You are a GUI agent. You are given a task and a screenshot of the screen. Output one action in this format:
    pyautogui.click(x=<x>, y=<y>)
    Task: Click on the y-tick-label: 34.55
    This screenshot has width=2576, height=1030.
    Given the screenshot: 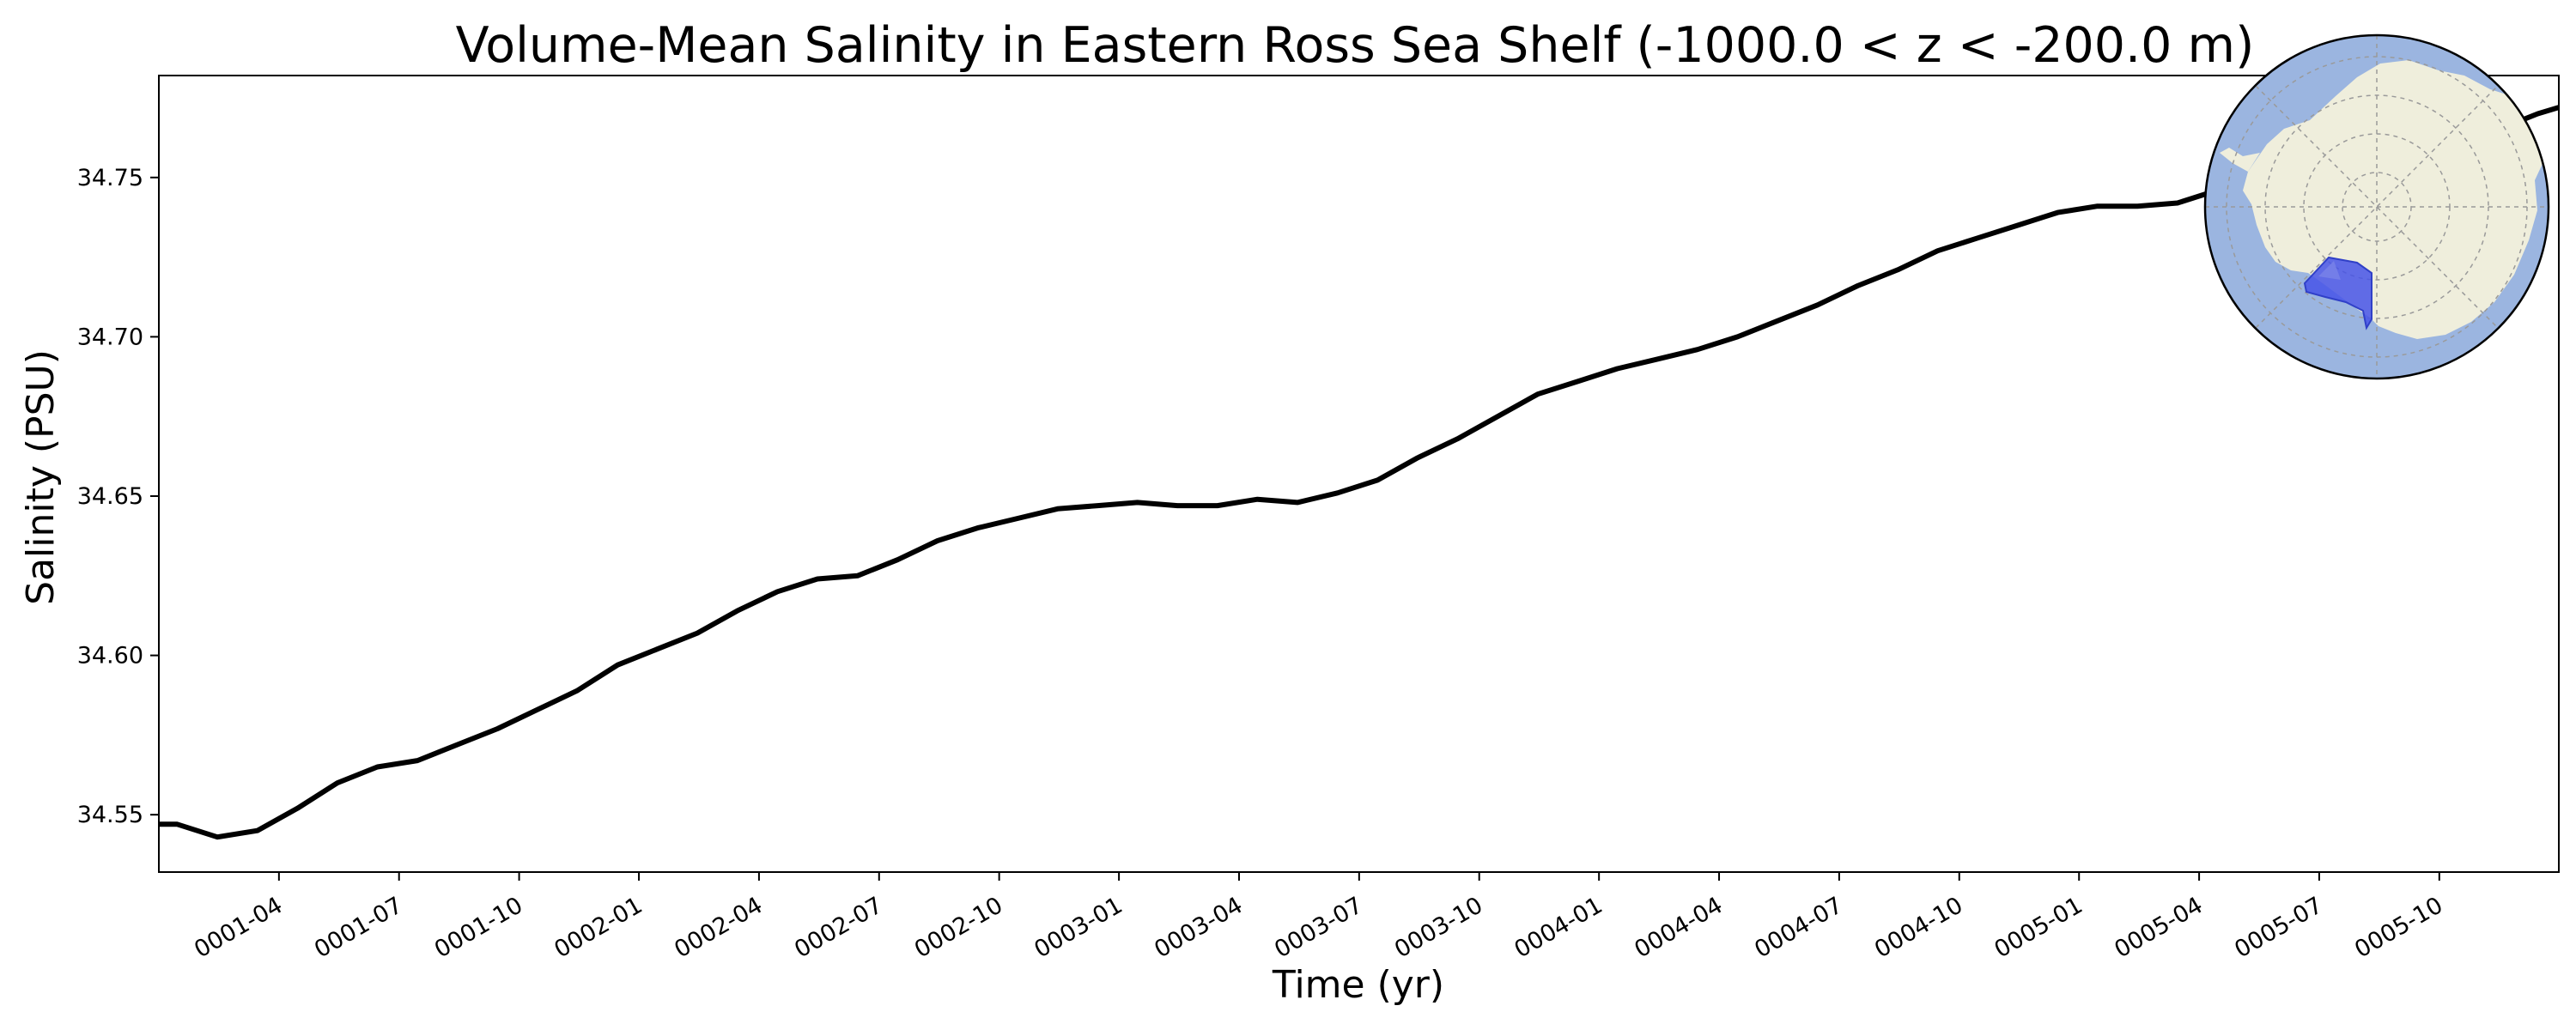 What is the action you would take?
    pyautogui.click(x=110, y=815)
    